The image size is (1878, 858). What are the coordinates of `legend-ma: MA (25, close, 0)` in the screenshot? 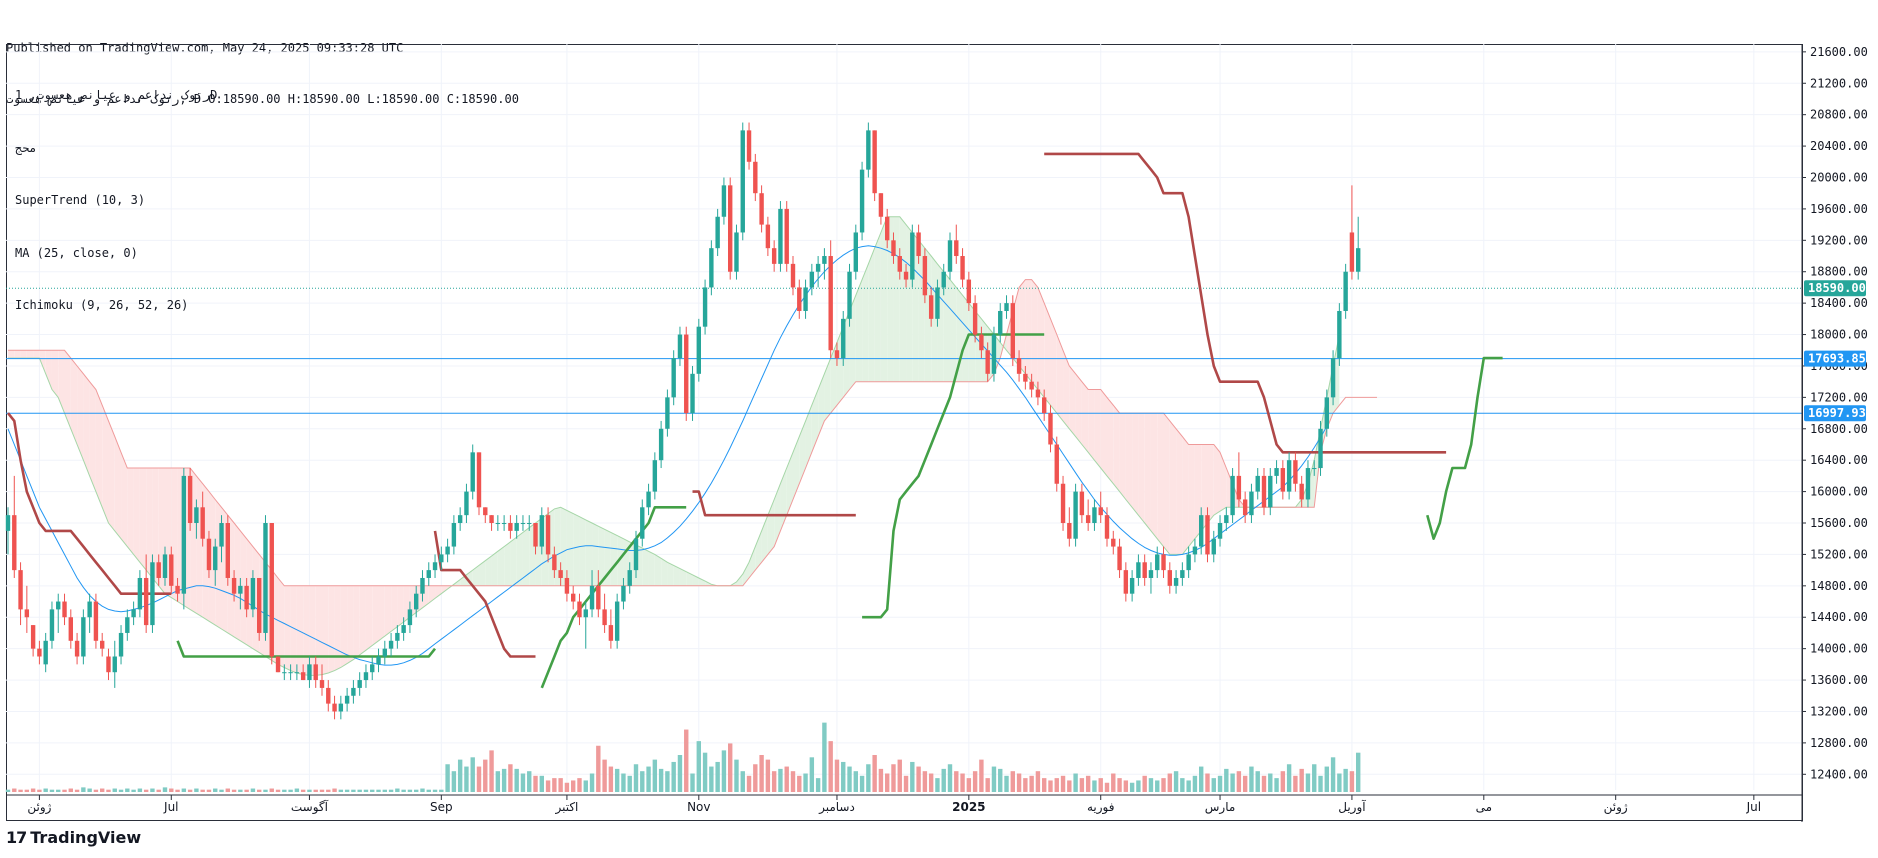 It's located at (76, 252).